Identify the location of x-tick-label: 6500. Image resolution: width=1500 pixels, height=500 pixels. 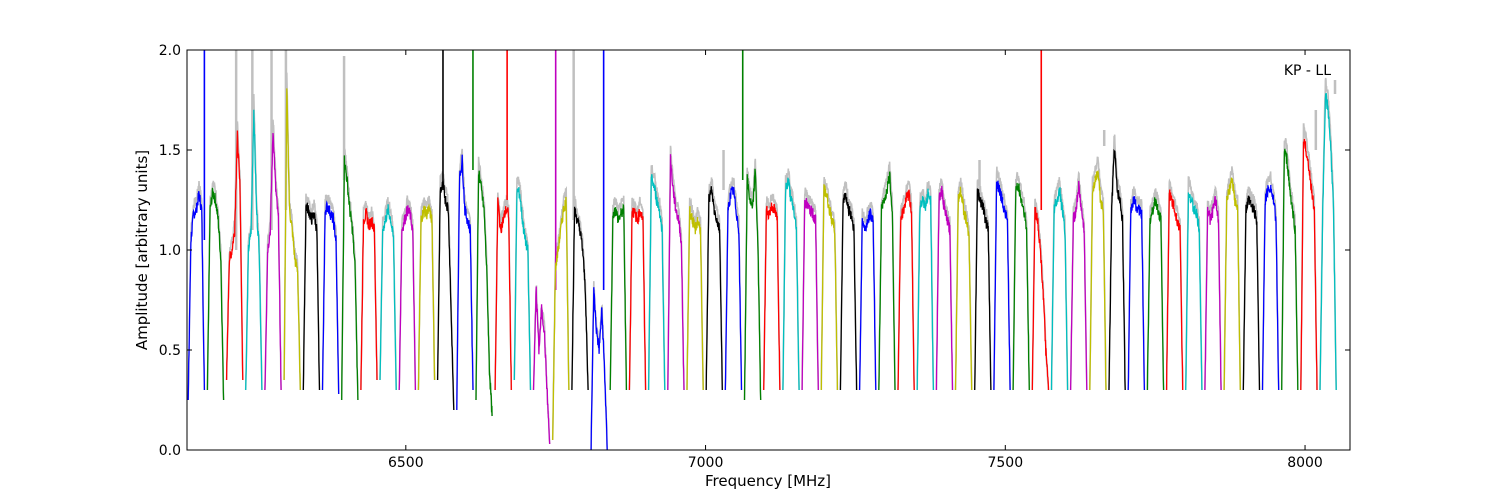
(406, 463).